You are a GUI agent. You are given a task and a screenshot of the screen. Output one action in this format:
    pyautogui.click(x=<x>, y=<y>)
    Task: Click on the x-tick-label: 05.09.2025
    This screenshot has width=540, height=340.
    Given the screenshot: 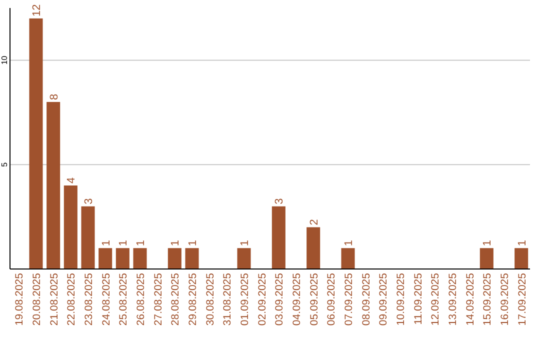 What is the action you would take?
    pyautogui.click(x=314, y=299)
    